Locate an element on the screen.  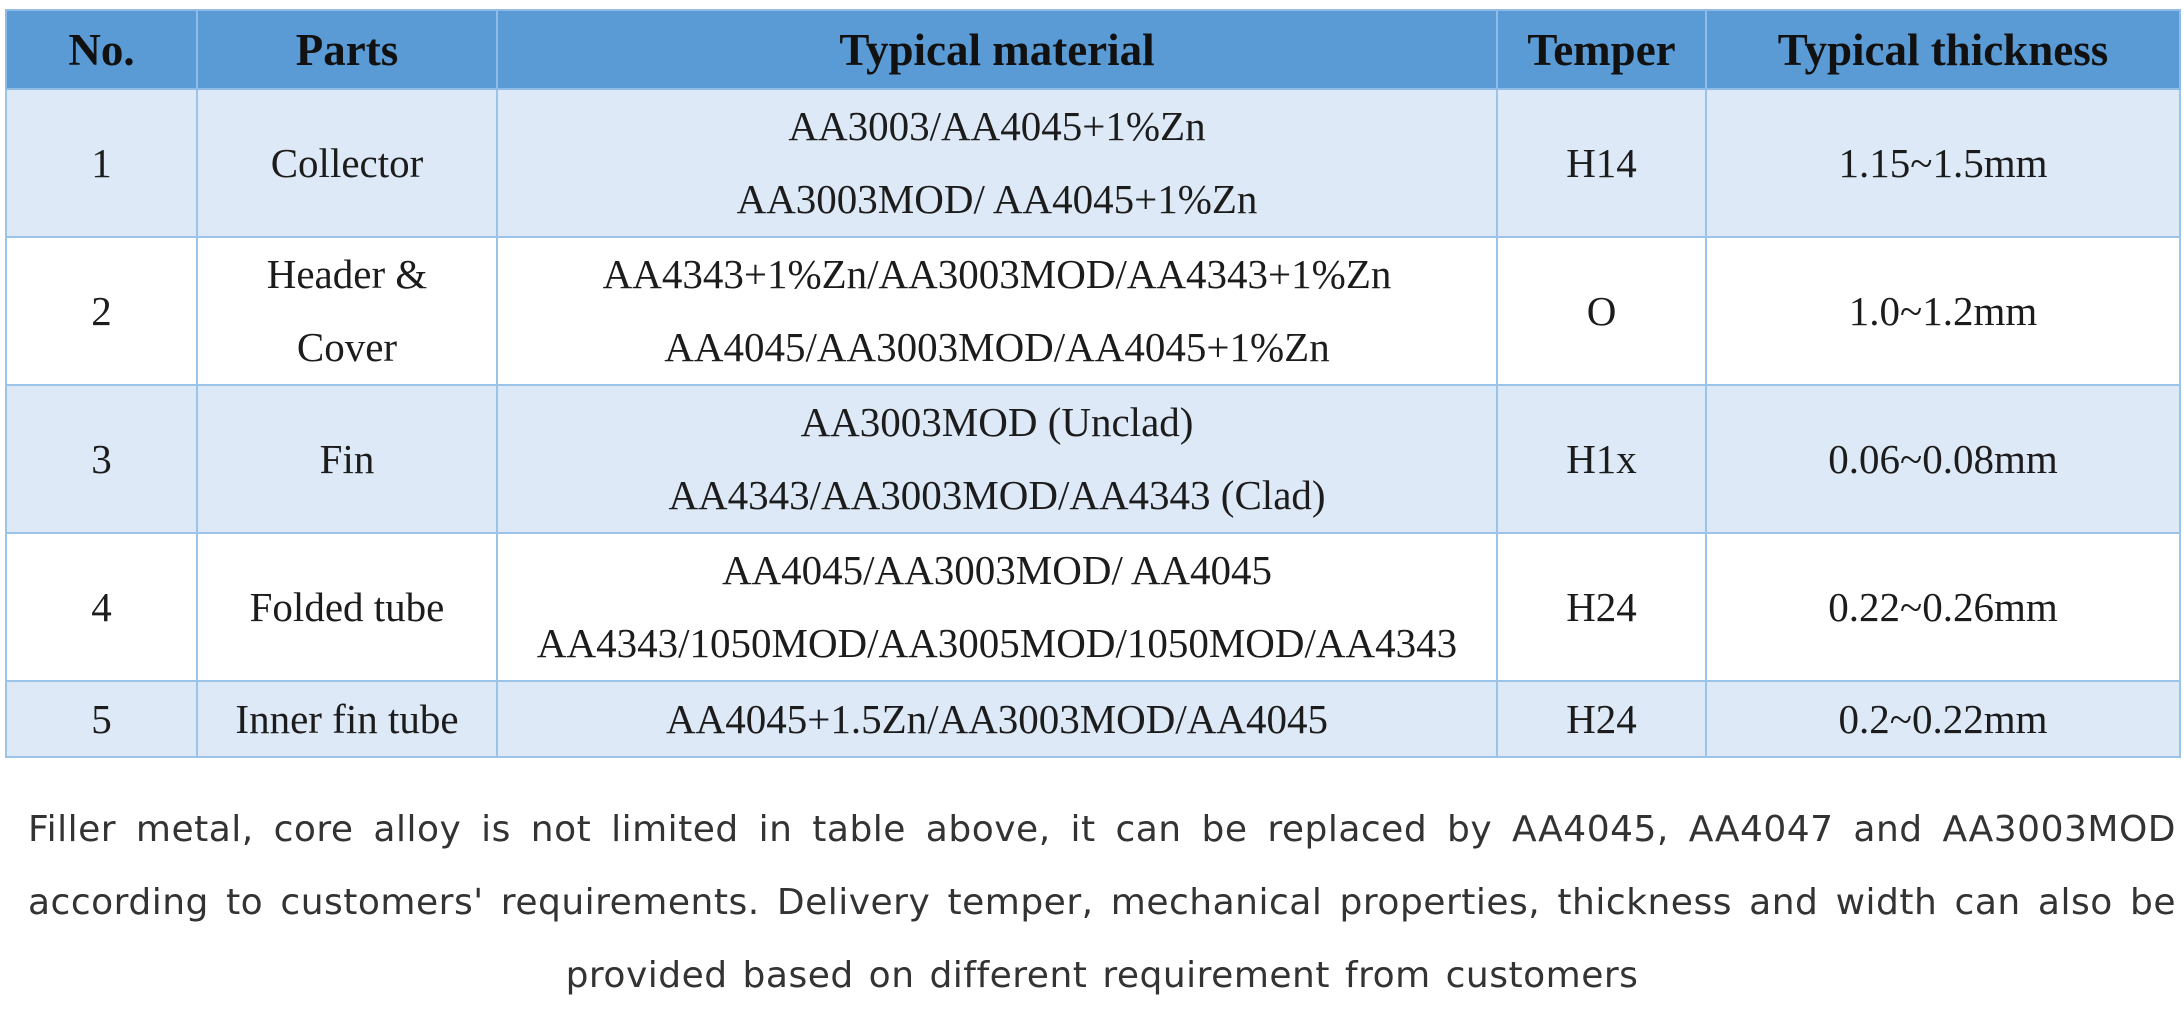
cell-part: Fin is located at coordinates (347, 459).